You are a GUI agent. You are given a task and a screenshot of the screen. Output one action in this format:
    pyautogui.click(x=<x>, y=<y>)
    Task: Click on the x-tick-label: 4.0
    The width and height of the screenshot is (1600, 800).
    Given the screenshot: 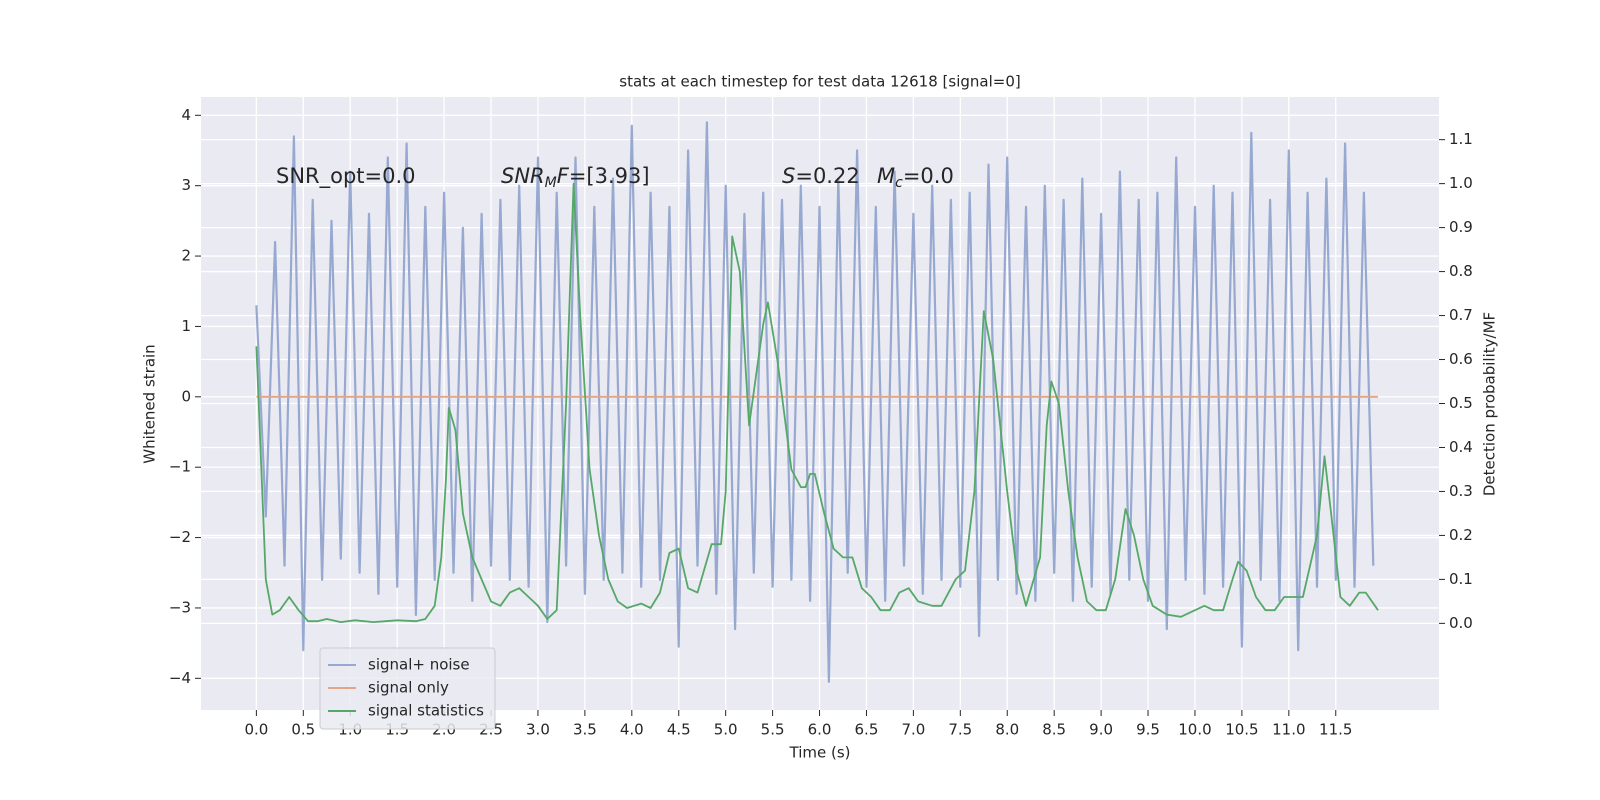 What is the action you would take?
    pyautogui.click(x=632, y=730)
    